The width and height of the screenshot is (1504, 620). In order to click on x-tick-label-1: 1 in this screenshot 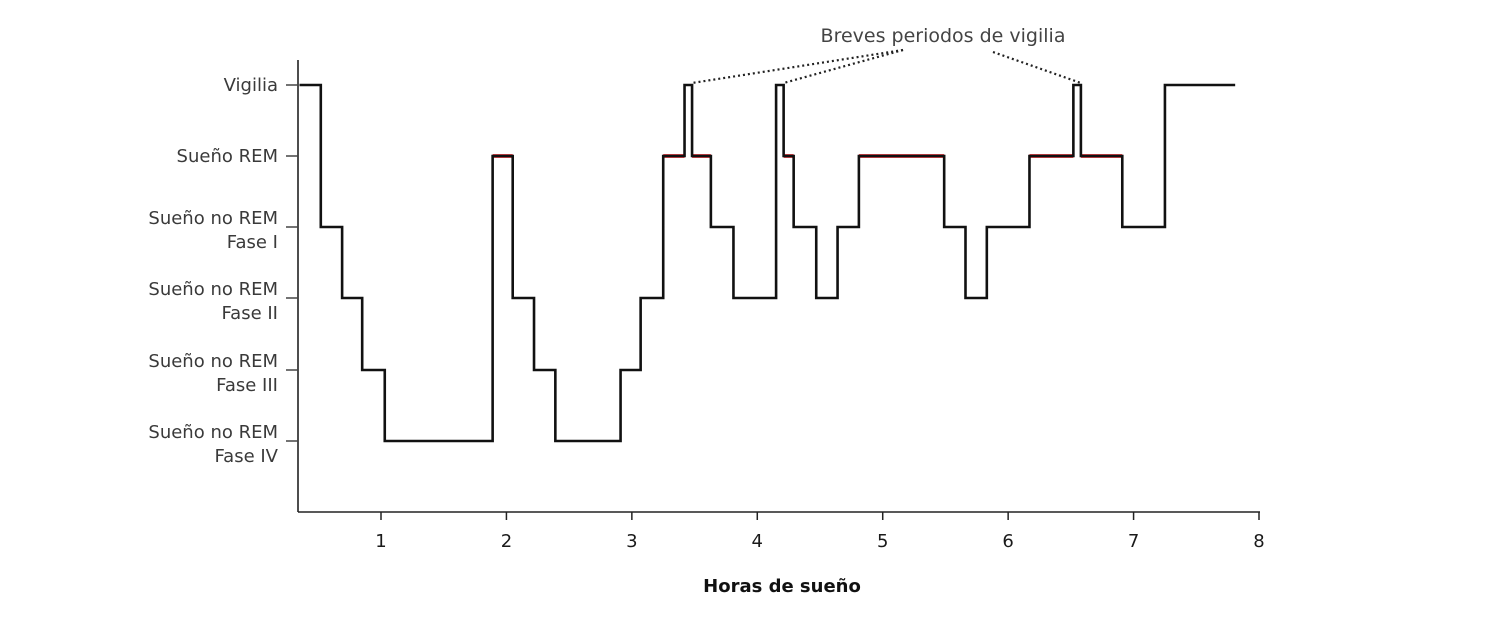, I will do `click(380, 541)`.